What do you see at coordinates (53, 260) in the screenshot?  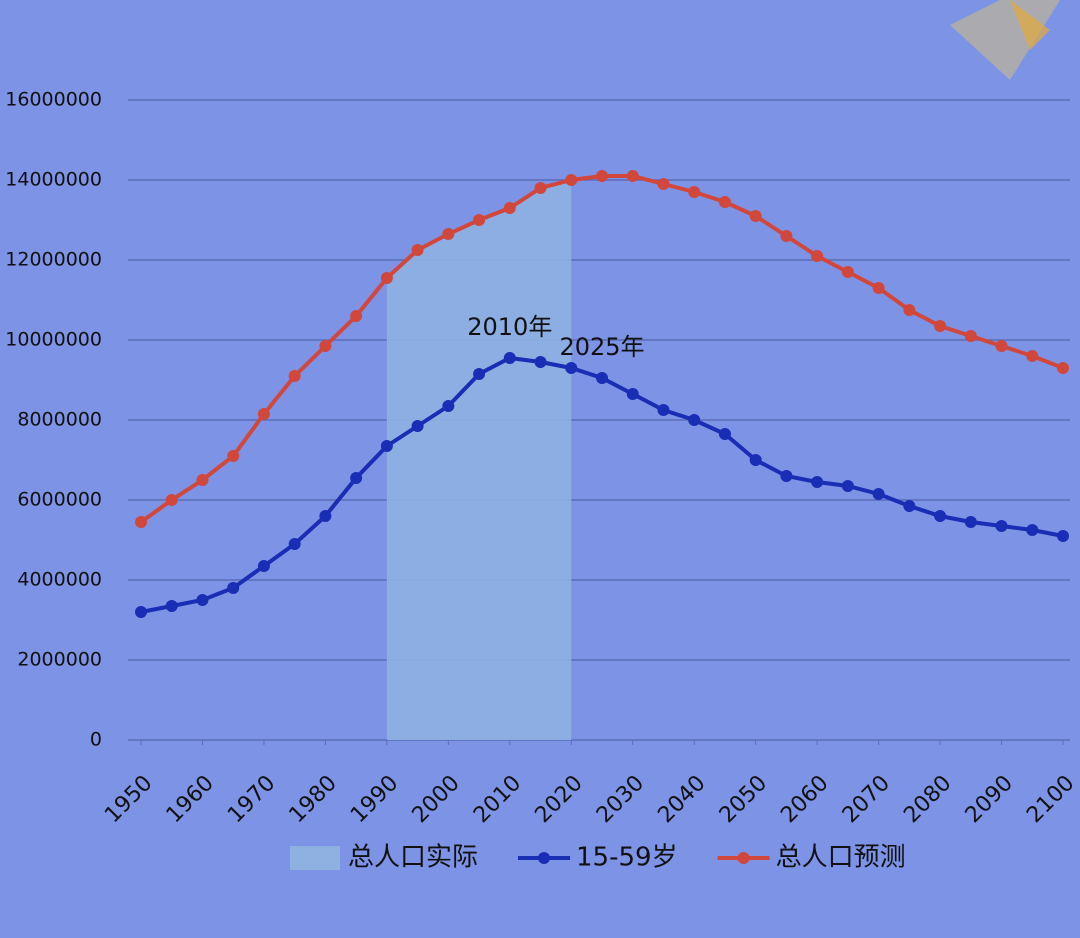 I see `y-tick-label: 12000000` at bounding box center [53, 260].